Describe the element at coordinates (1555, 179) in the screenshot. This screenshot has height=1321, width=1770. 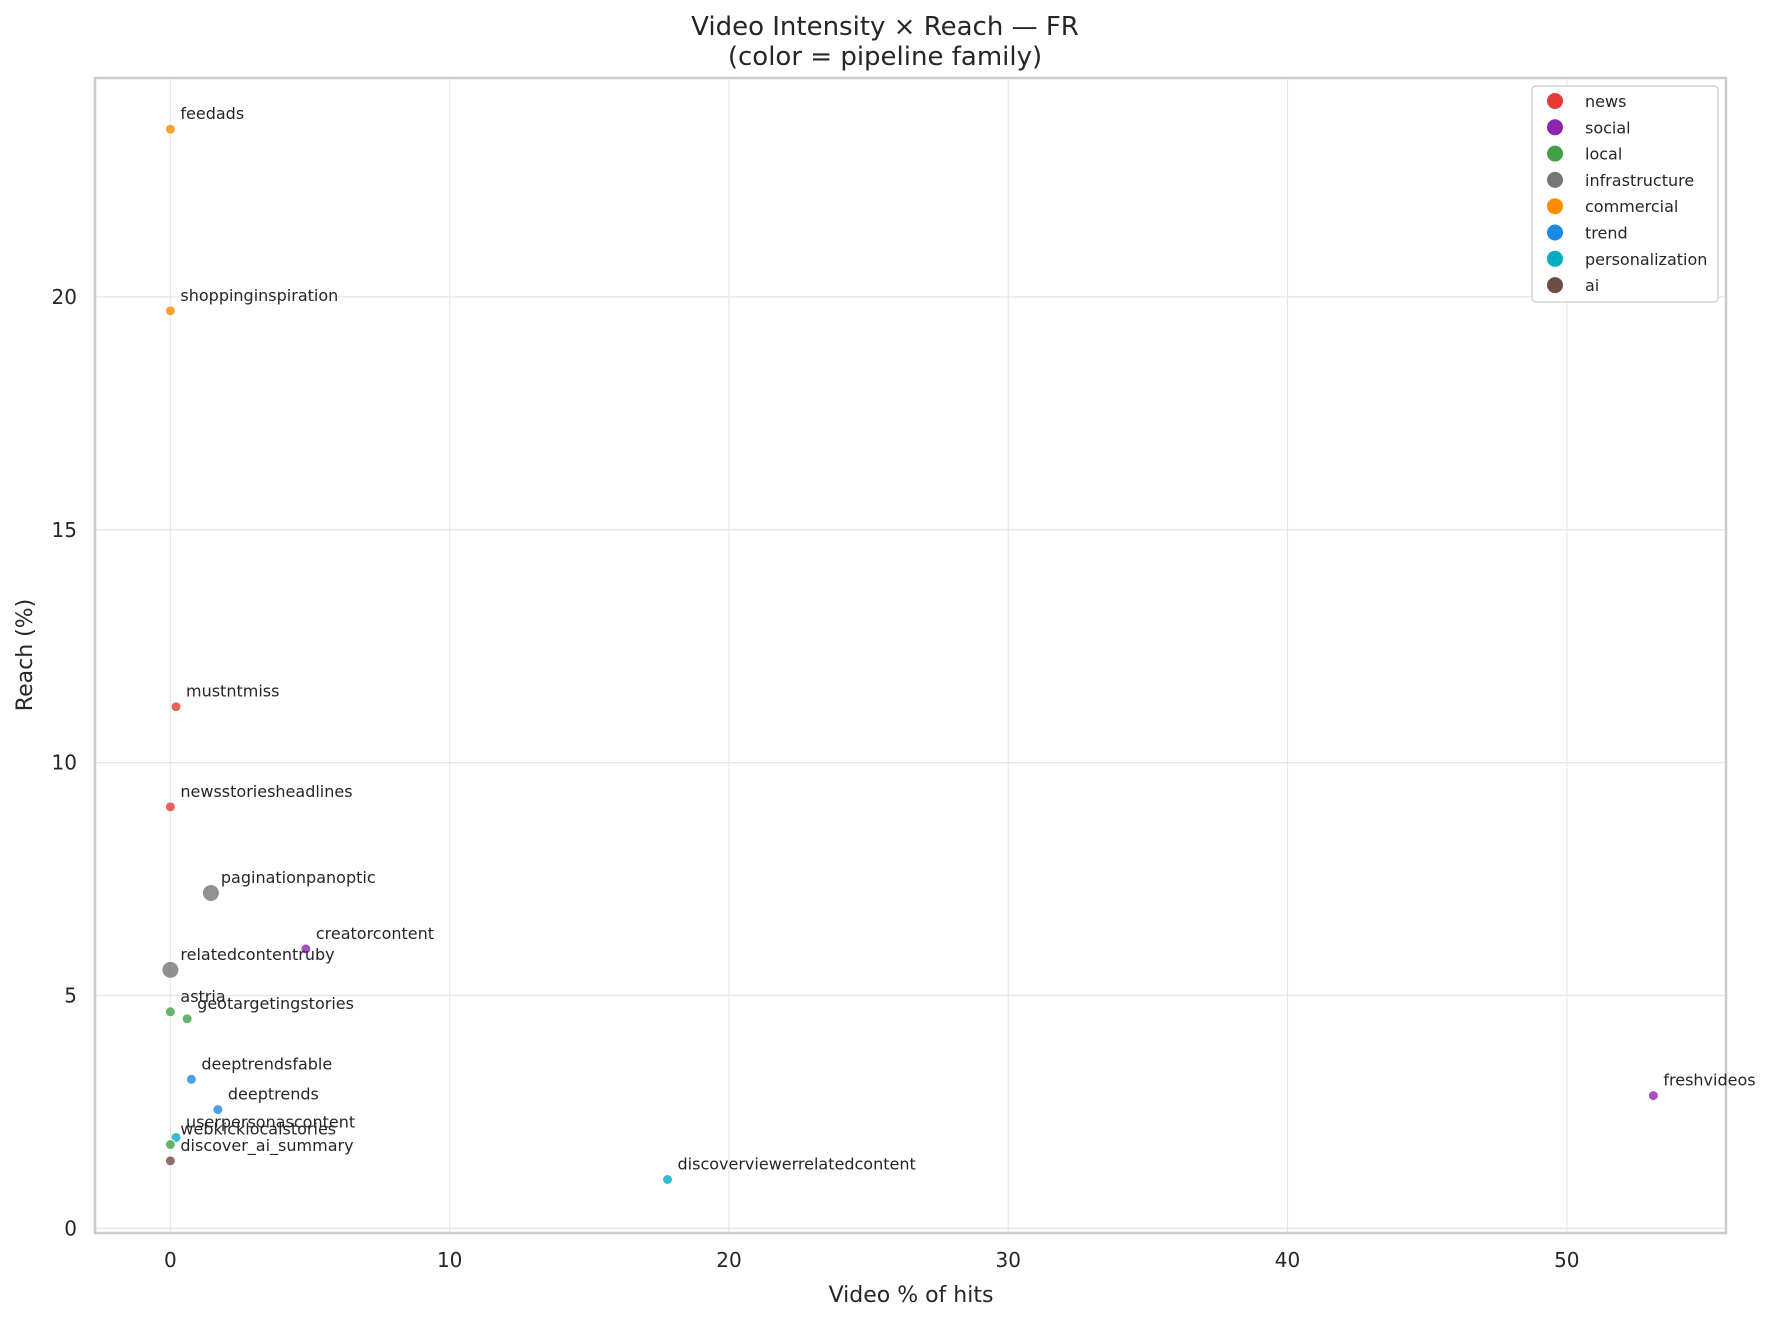
I see `legend-marker-infrastructure` at that location.